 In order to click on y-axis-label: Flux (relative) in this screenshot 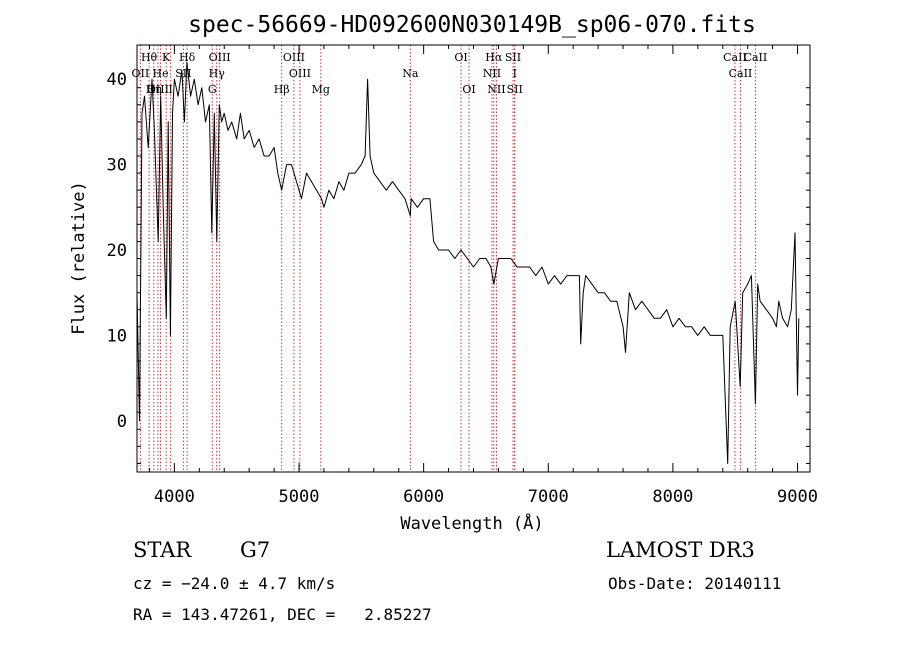, I will do `click(79, 258)`.